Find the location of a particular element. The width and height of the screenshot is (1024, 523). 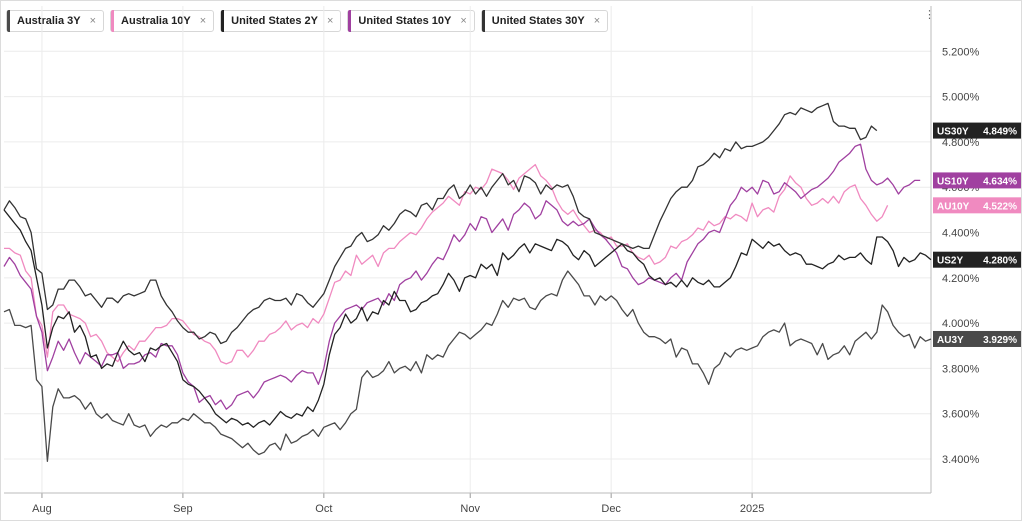

value-tag-au3y: AU3Y 3.929% is located at coordinates (977, 338).